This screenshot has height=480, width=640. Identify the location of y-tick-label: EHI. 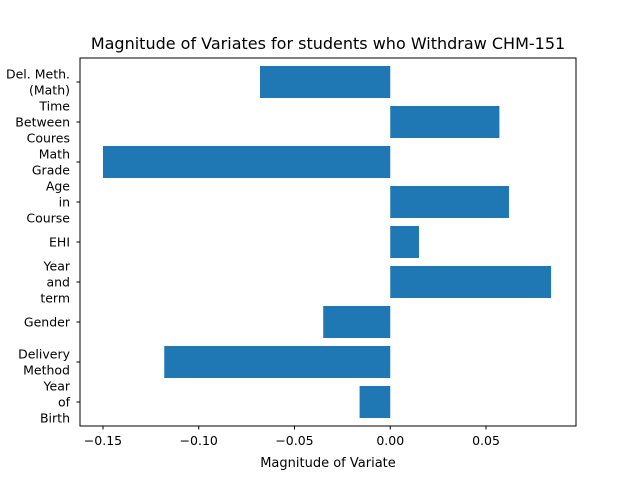
(59, 242).